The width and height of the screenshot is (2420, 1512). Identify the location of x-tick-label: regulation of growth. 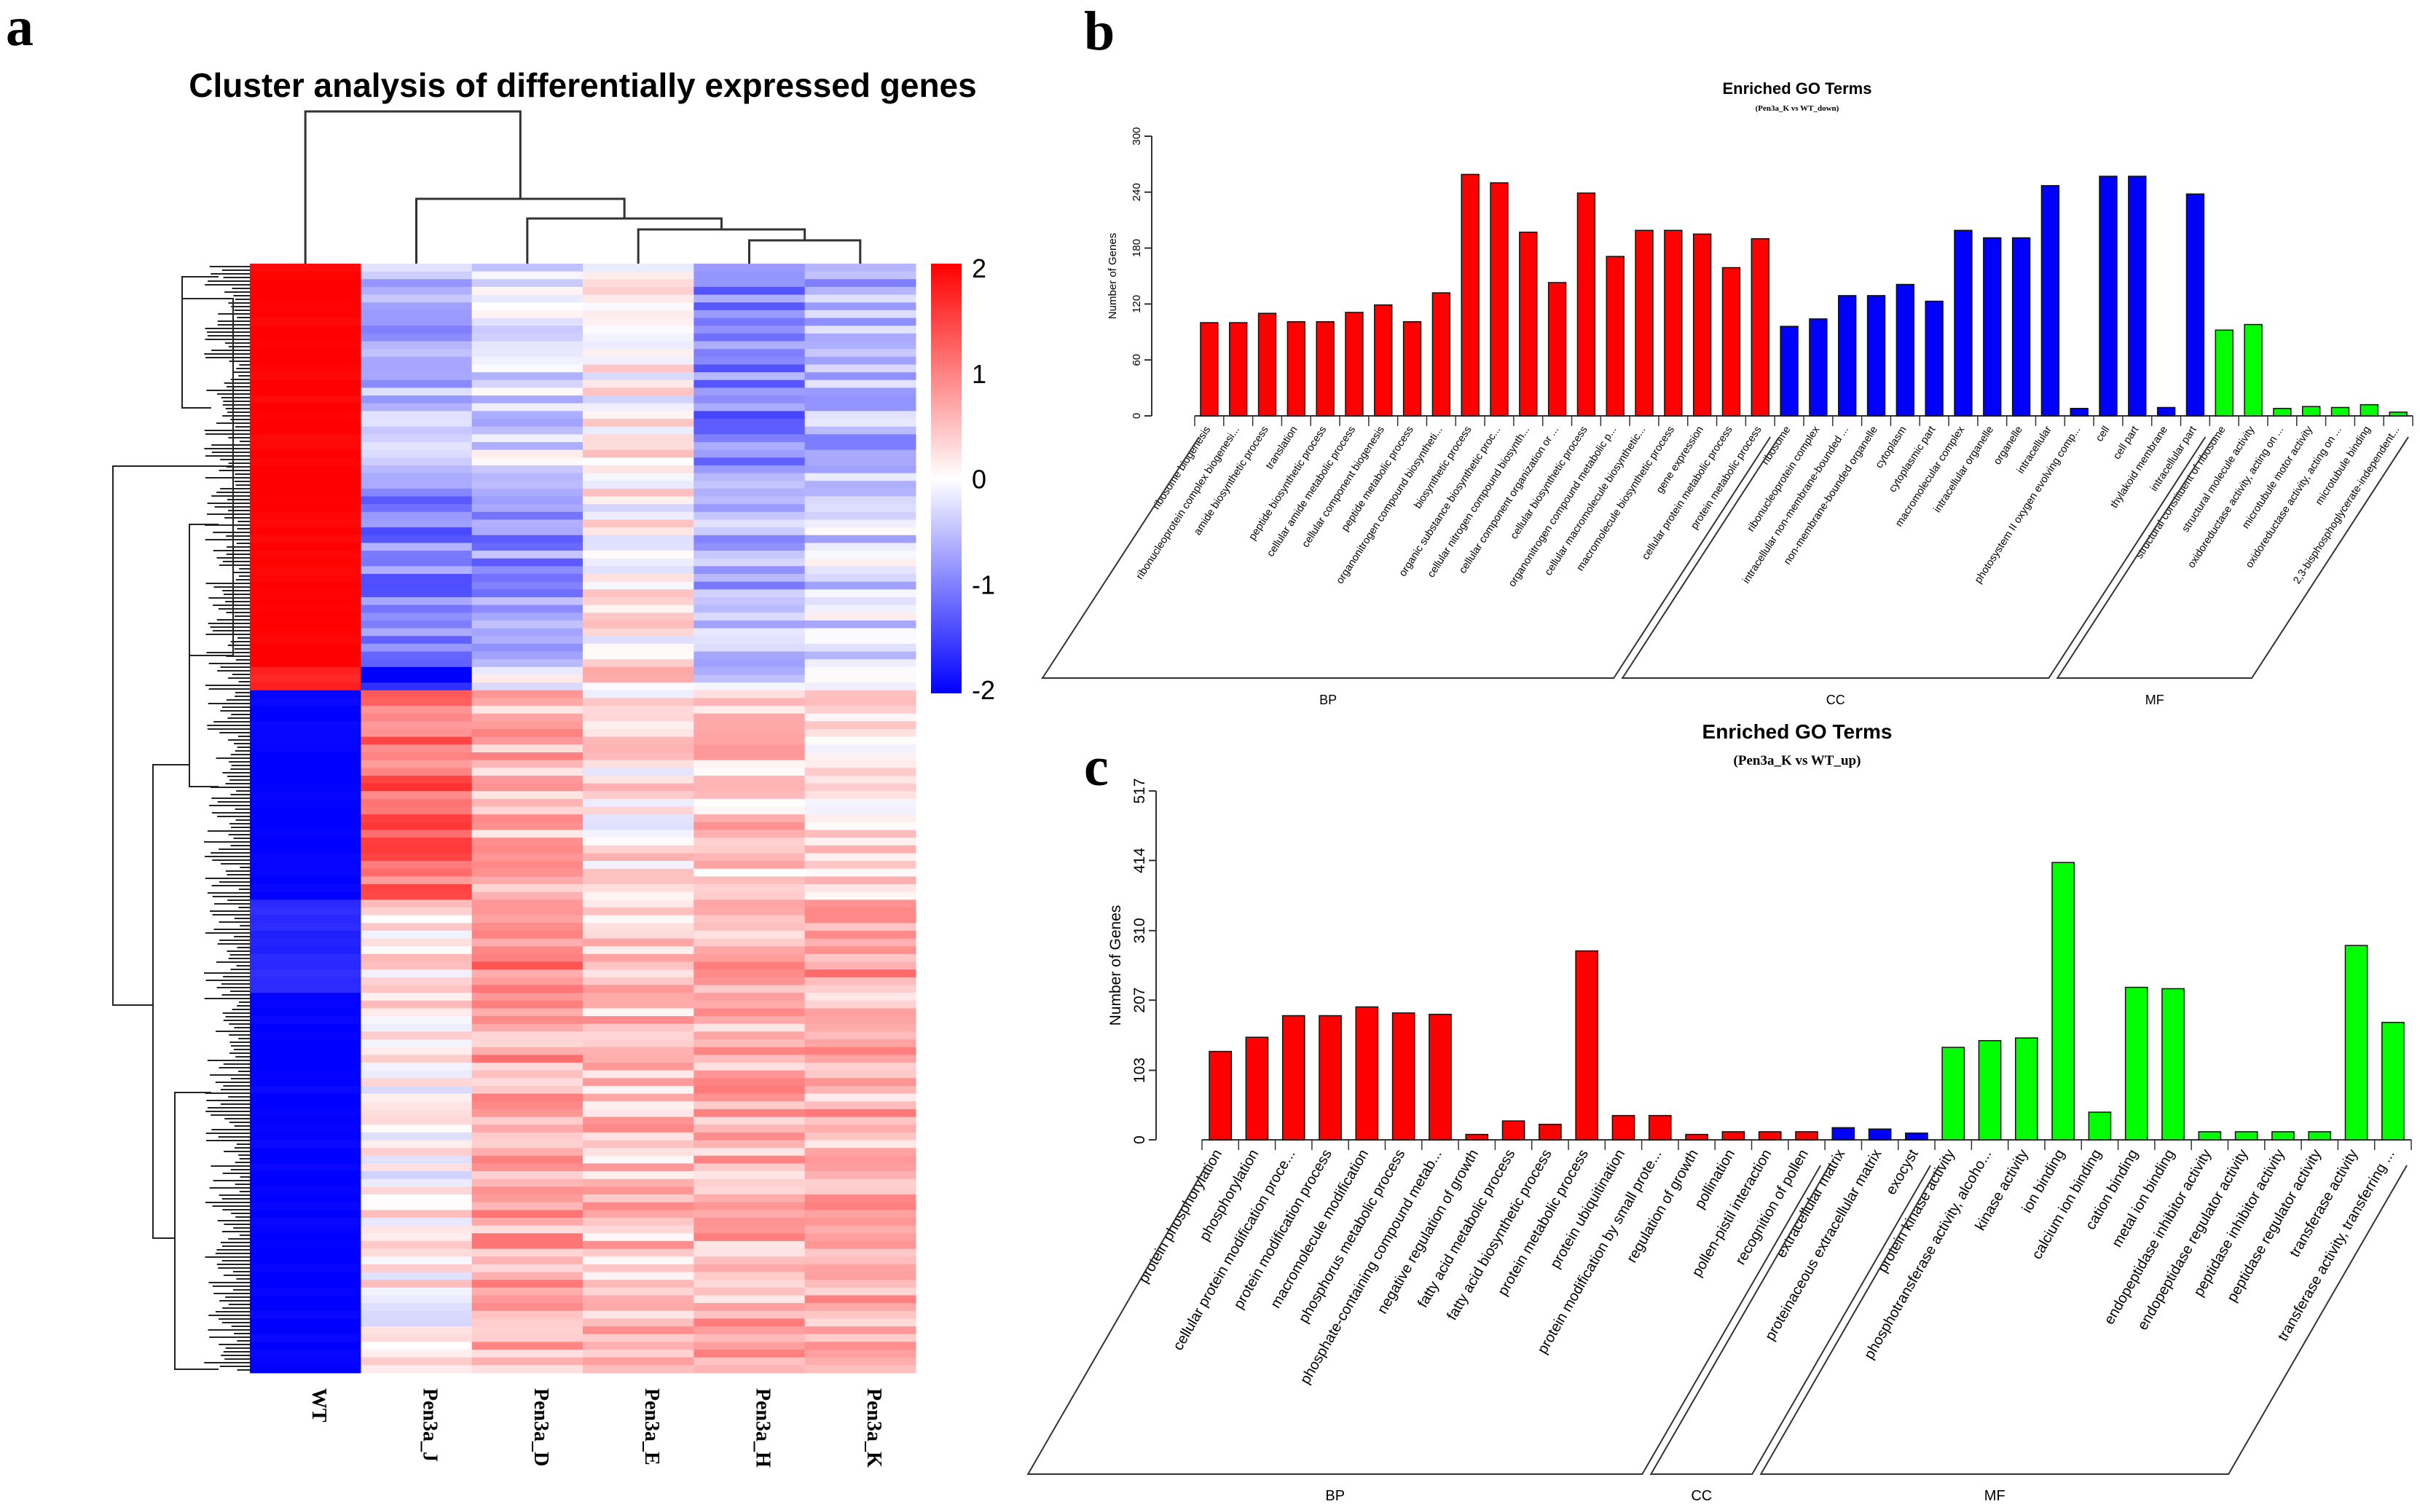
(1663, 1206).